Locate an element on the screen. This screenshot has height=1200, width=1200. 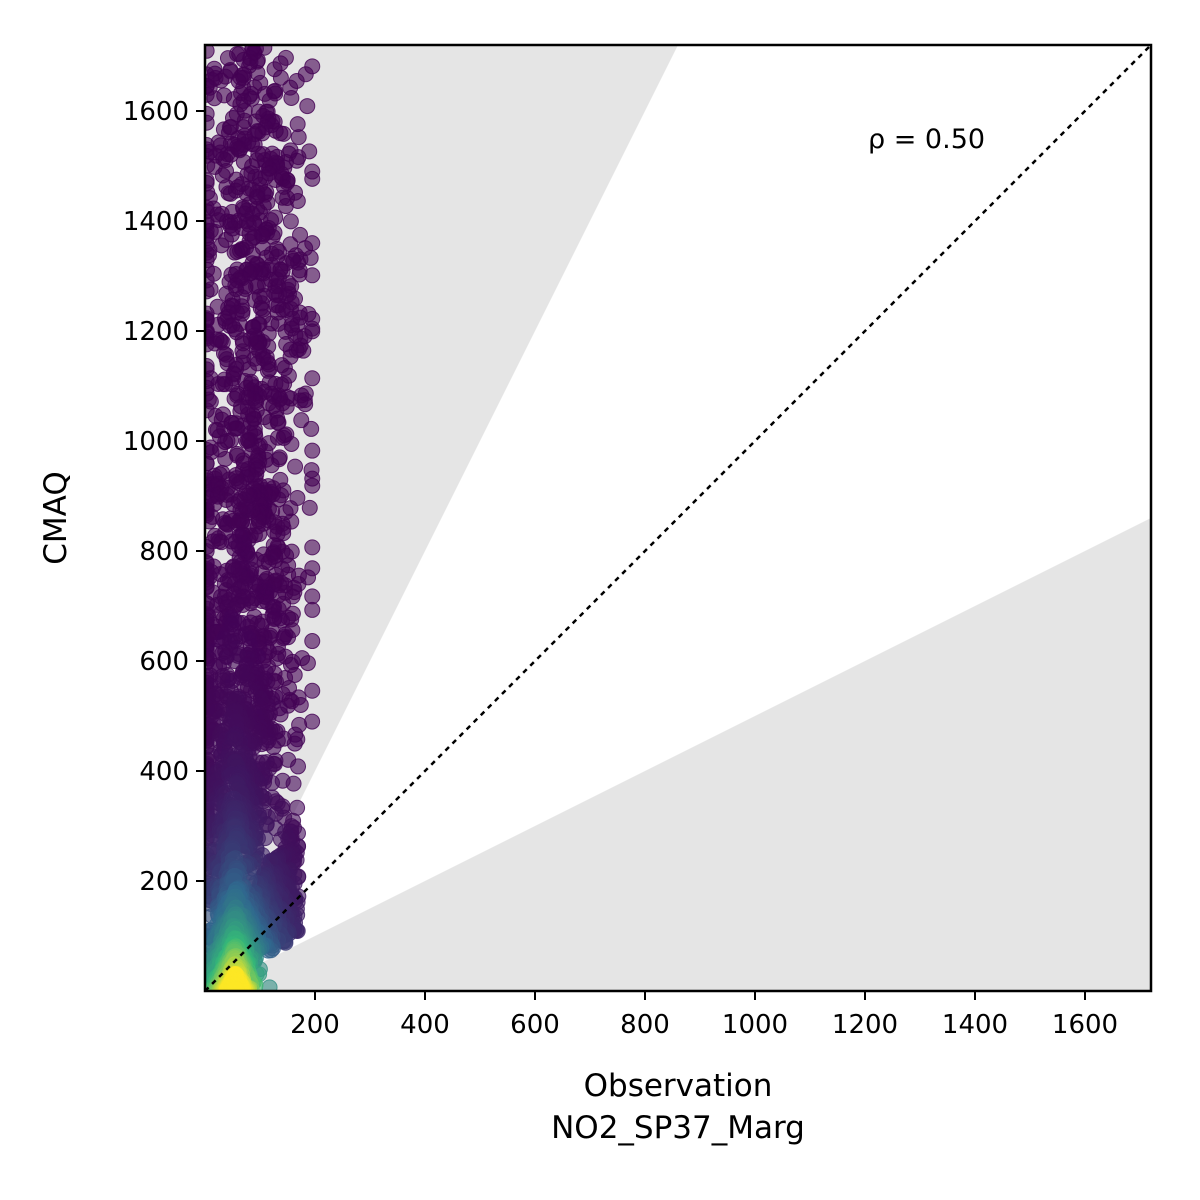
y-tick-label: 1600 is located at coordinates (156, 112).